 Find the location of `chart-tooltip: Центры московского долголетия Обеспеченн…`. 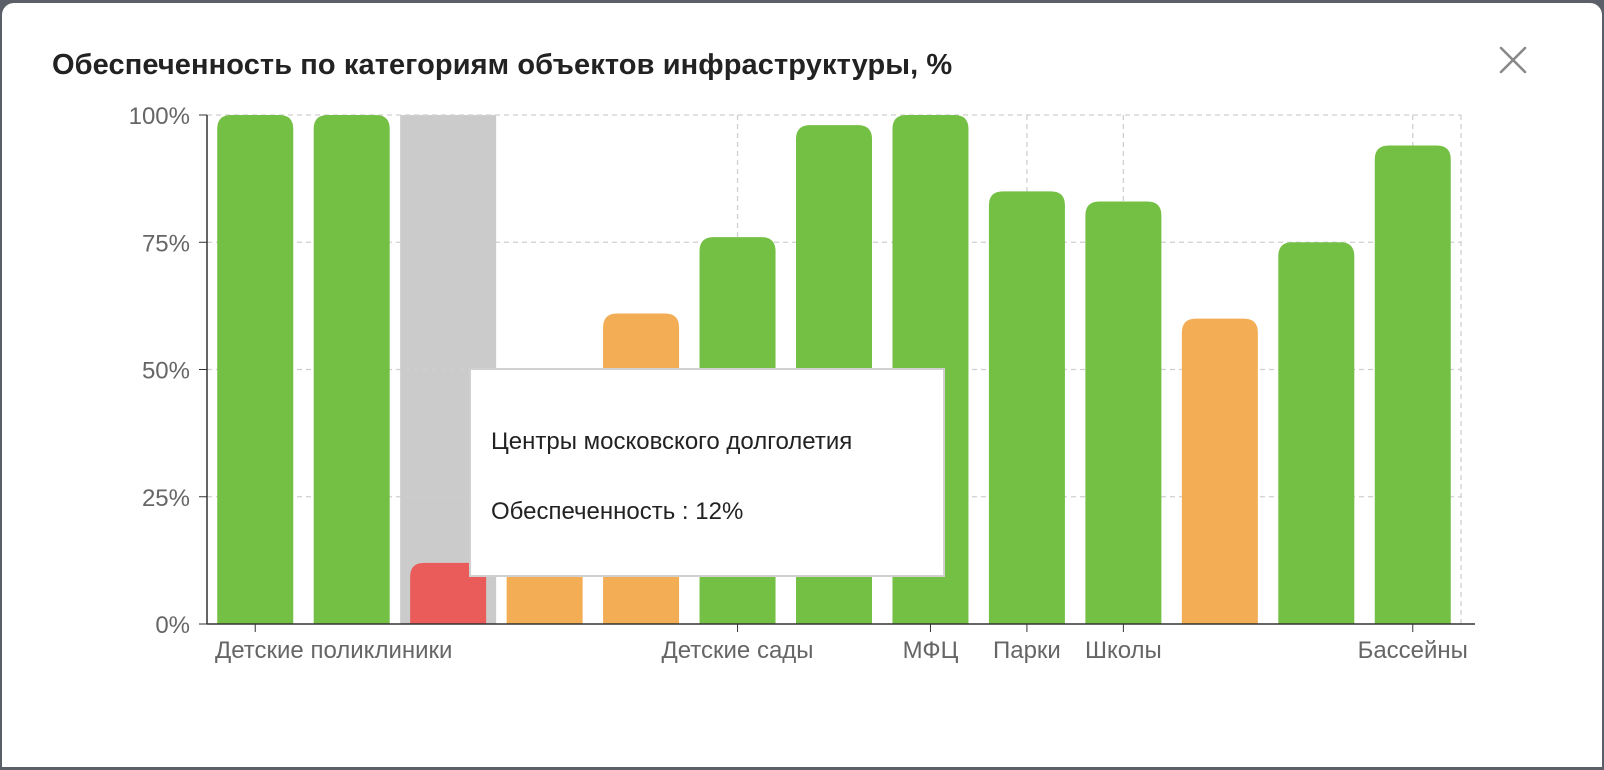

chart-tooltip: Центры московского долголетия Обеспеченн… is located at coordinates (707, 472).